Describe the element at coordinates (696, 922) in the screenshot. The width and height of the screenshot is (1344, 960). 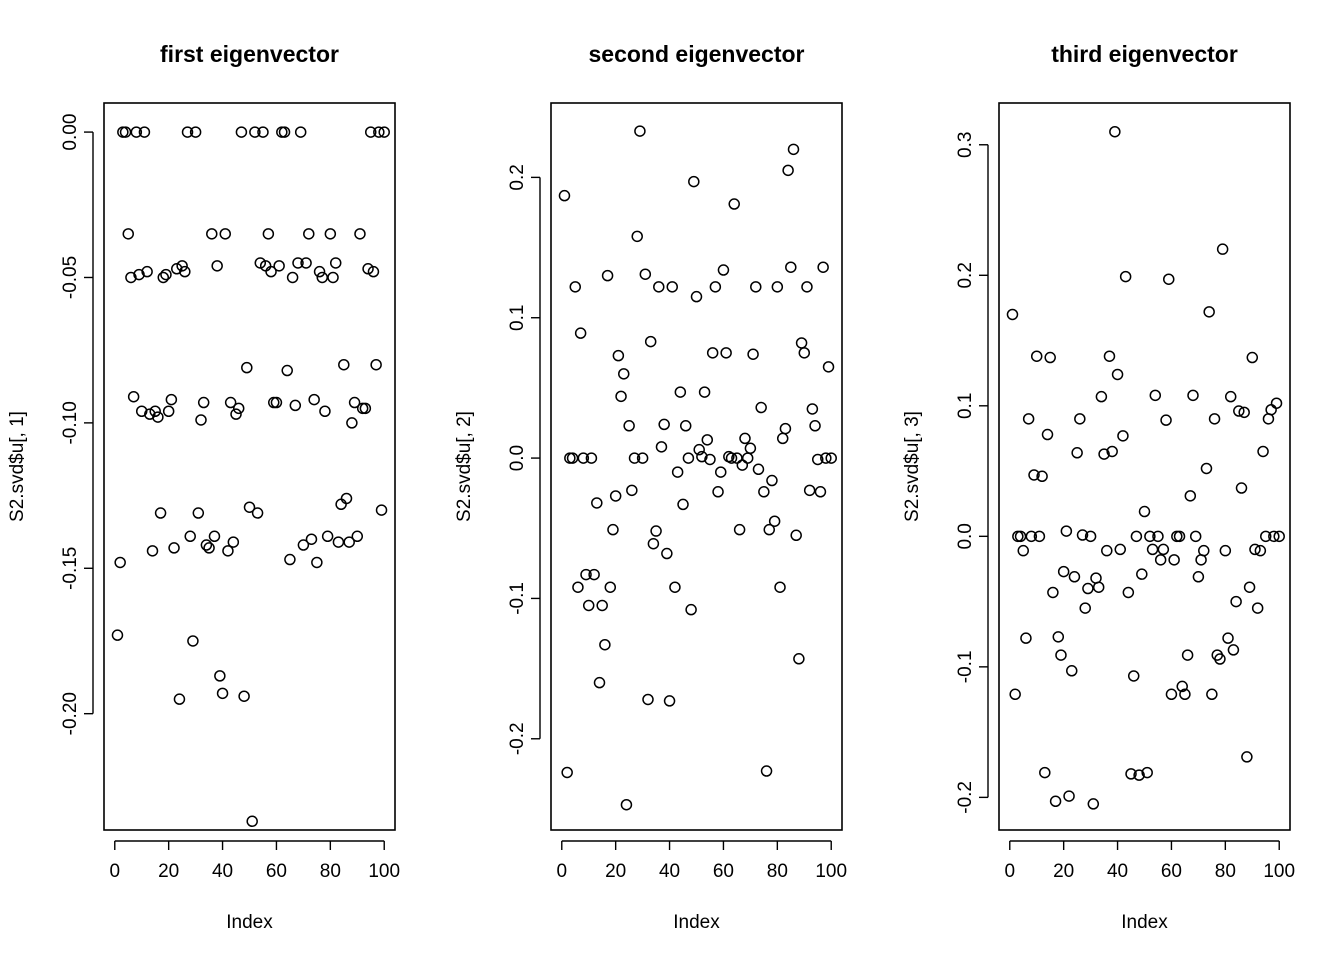
I see `x-axis-label: Index` at that location.